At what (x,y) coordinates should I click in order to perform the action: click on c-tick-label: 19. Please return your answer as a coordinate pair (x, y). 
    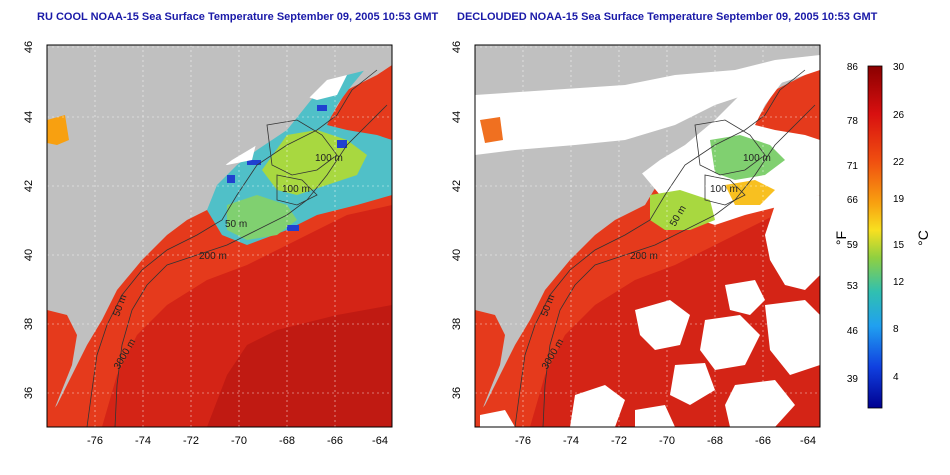
    Looking at the image, I should click on (899, 199).